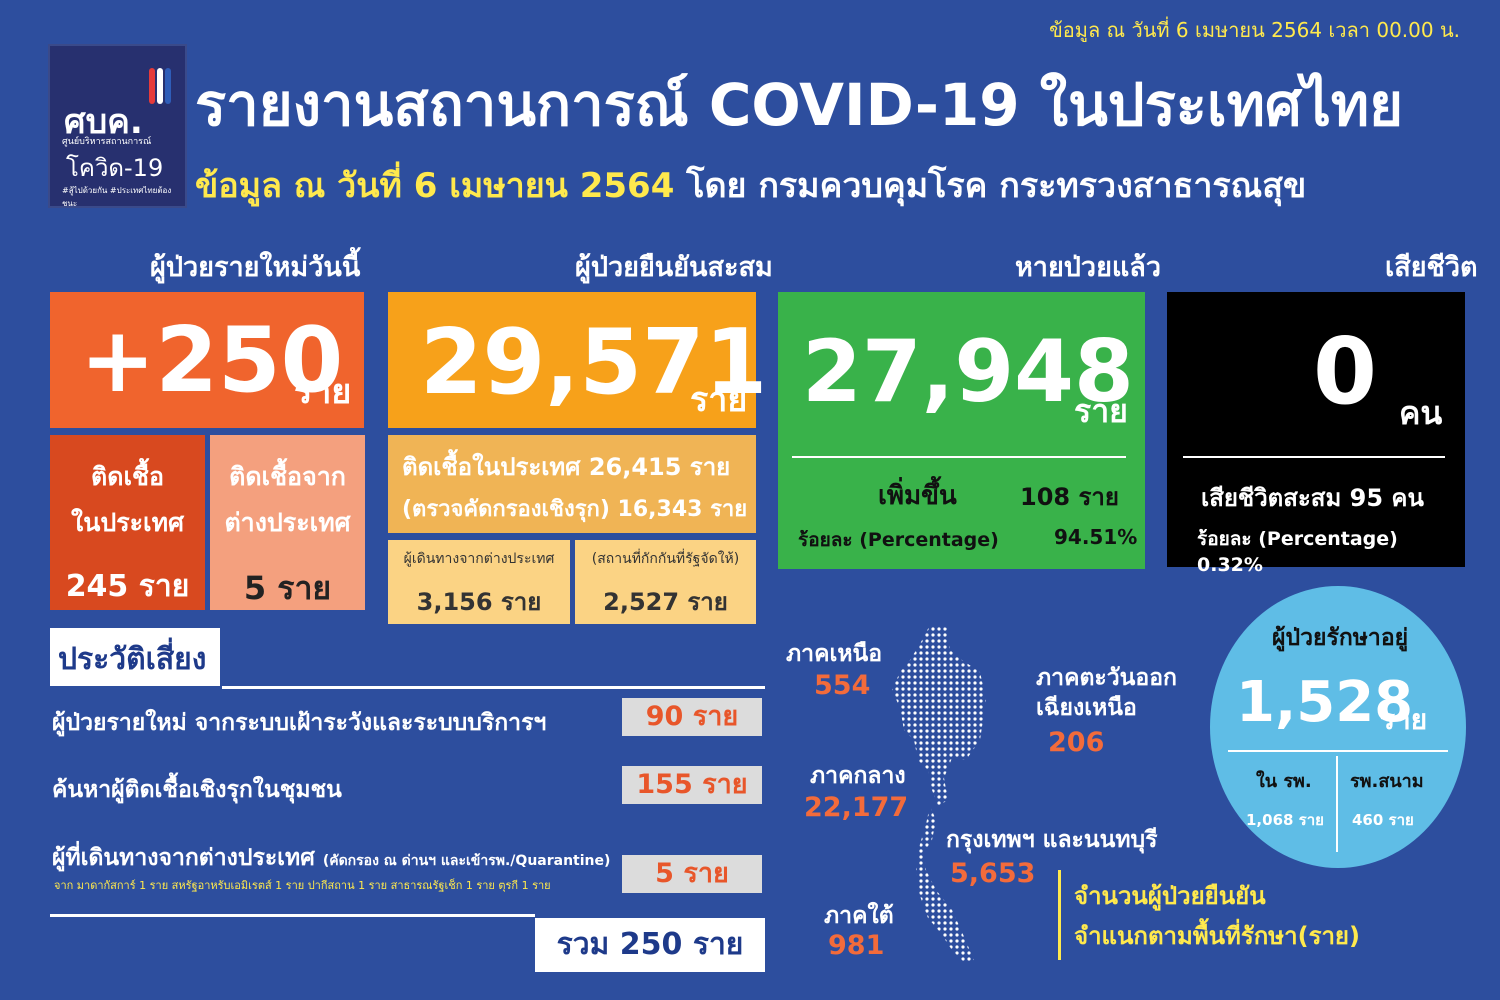 The height and width of the screenshot is (1000, 1500). I want to click on new-cases-card: +250 ราย, so click(207, 360).